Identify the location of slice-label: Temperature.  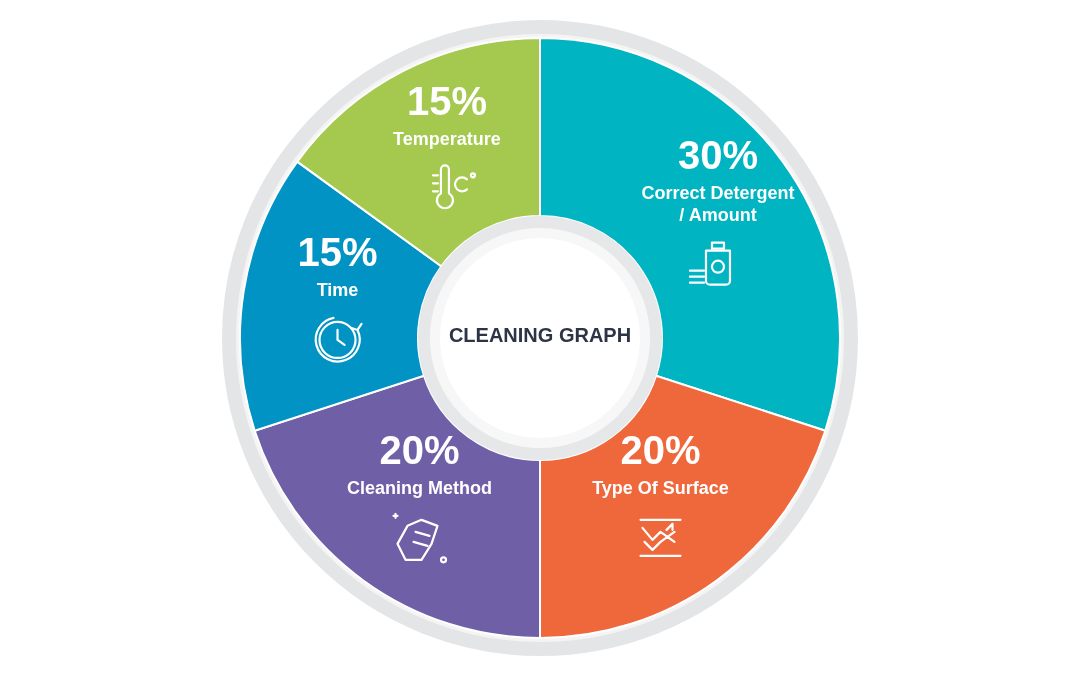
(447, 139).